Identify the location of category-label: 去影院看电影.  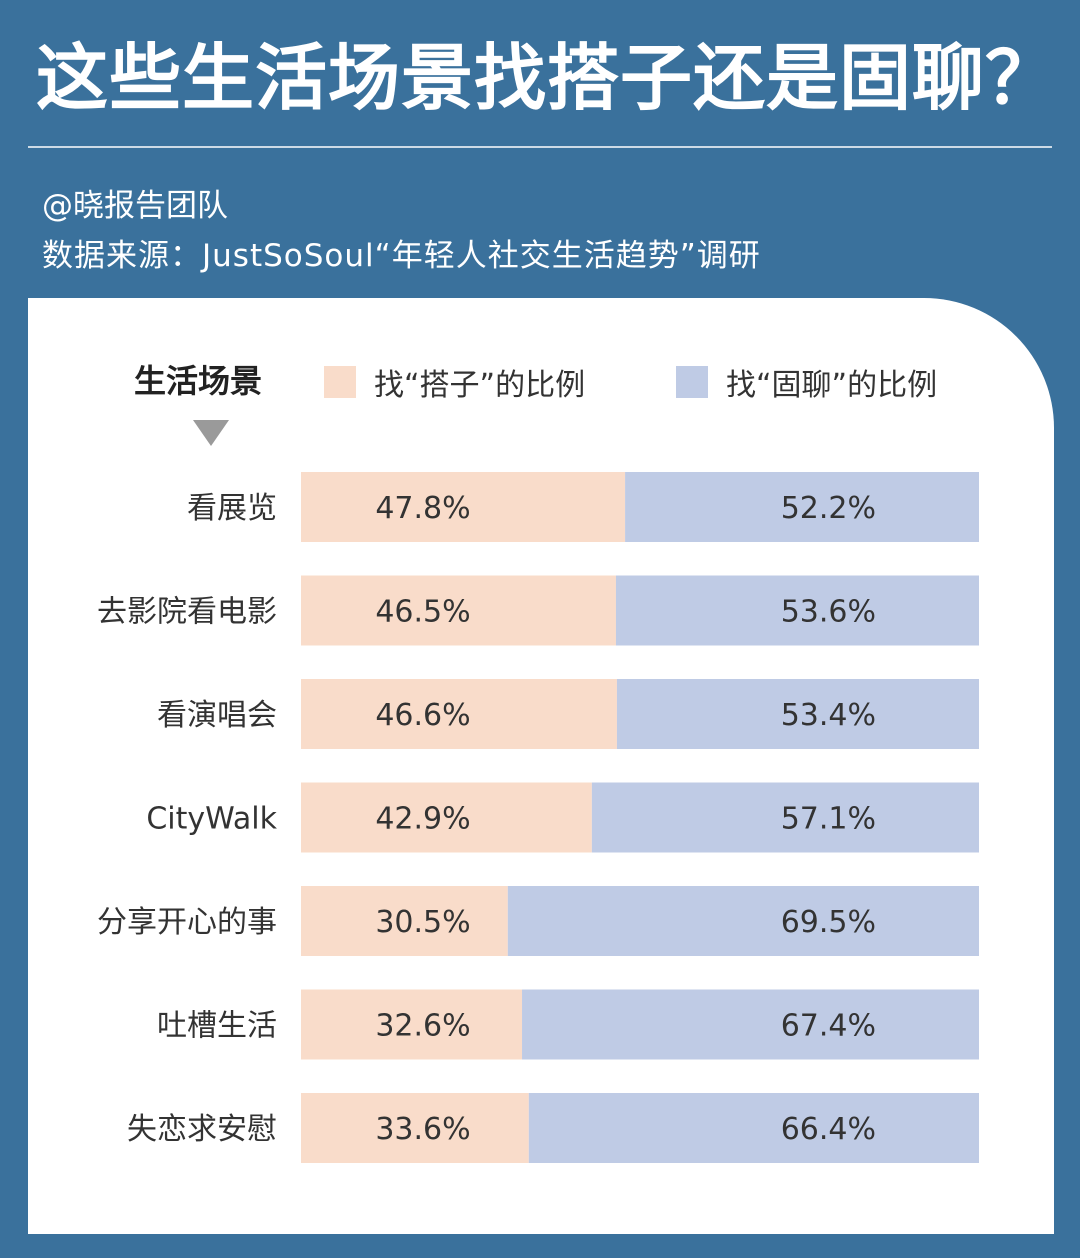
(187, 612).